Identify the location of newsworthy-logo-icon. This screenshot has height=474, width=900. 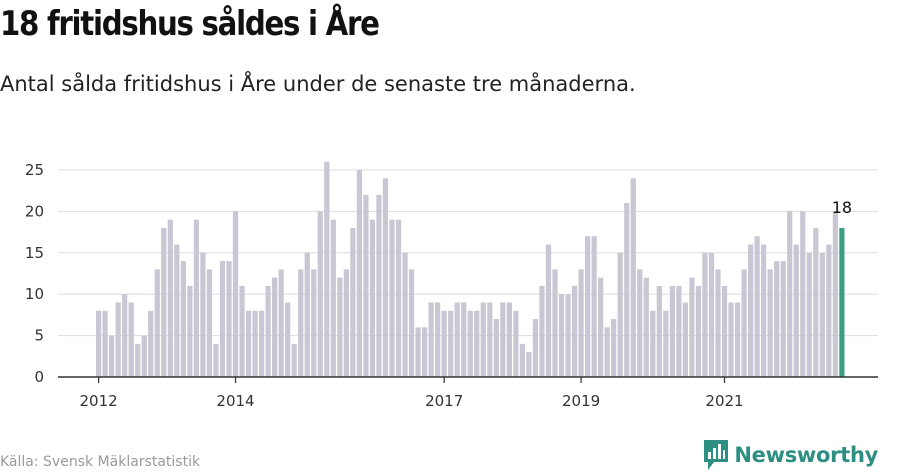
(716, 455).